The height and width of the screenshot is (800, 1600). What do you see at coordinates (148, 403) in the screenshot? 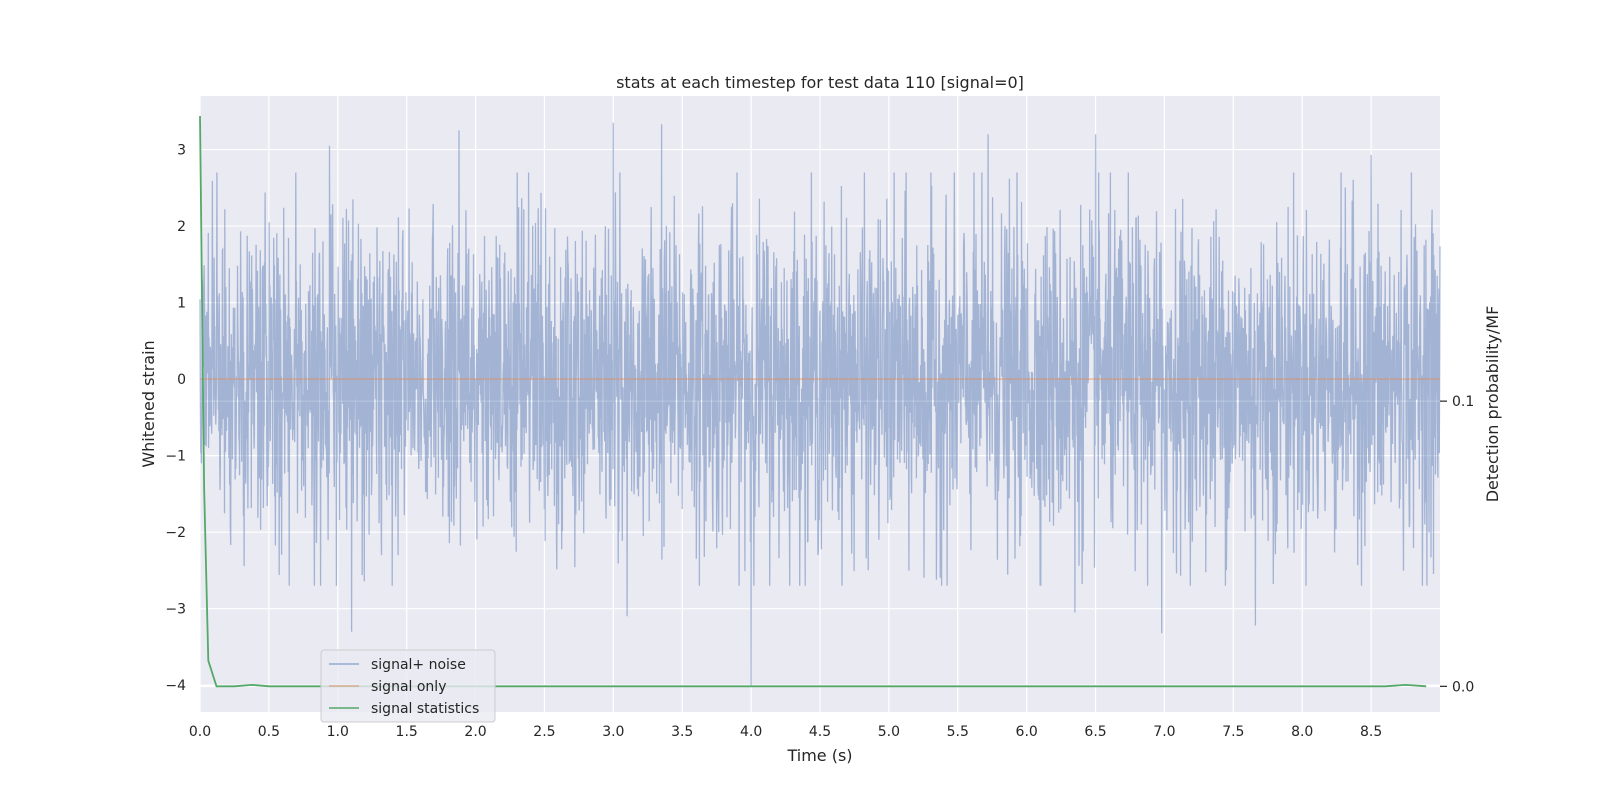
I see `y-axis-label: Whitened strain` at bounding box center [148, 403].